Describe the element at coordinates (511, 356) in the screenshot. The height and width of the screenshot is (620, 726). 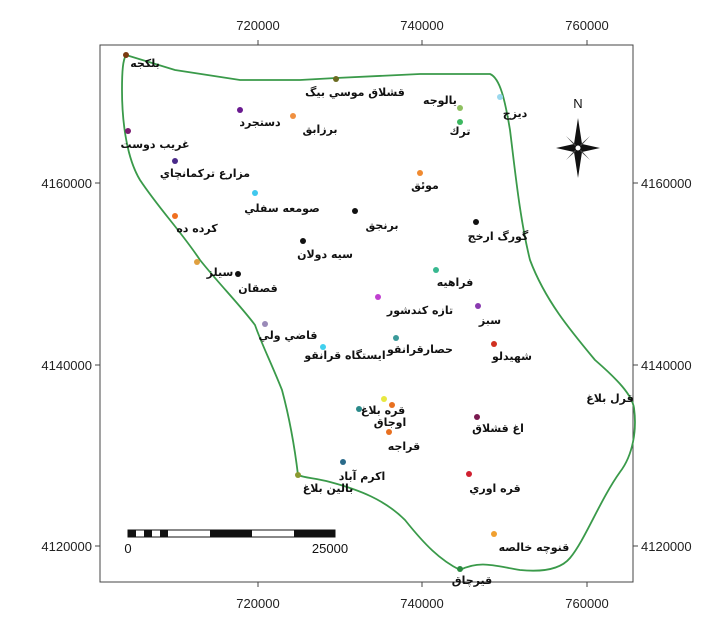
I see `settlement-label: شهيدلو` at that location.